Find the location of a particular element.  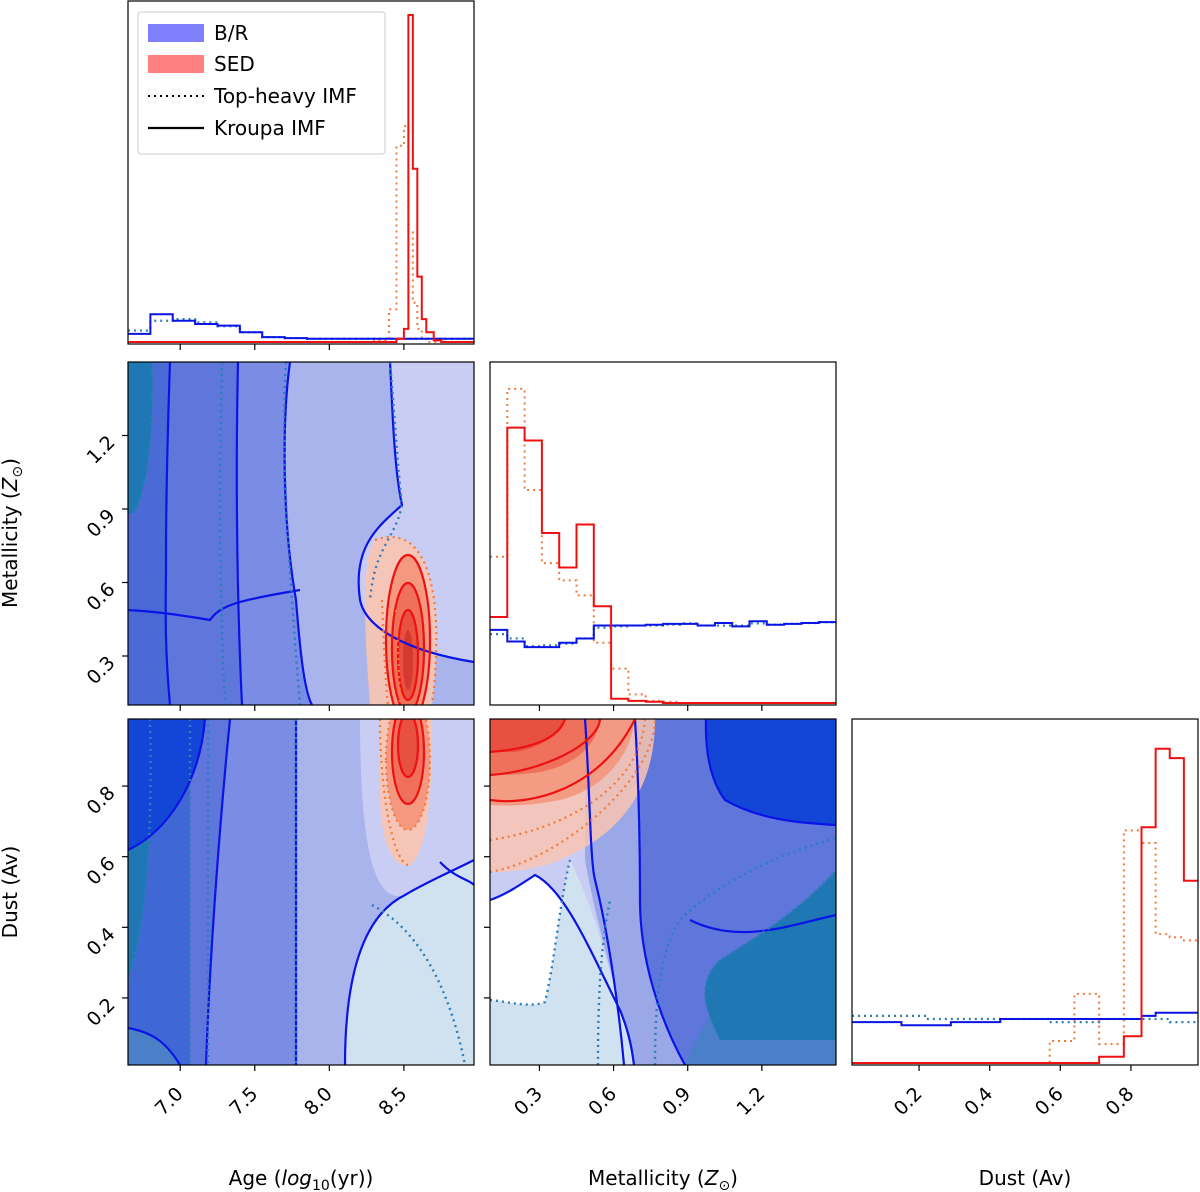

axes-frame-metallicity-metallicity is located at coordinates (663, 533).